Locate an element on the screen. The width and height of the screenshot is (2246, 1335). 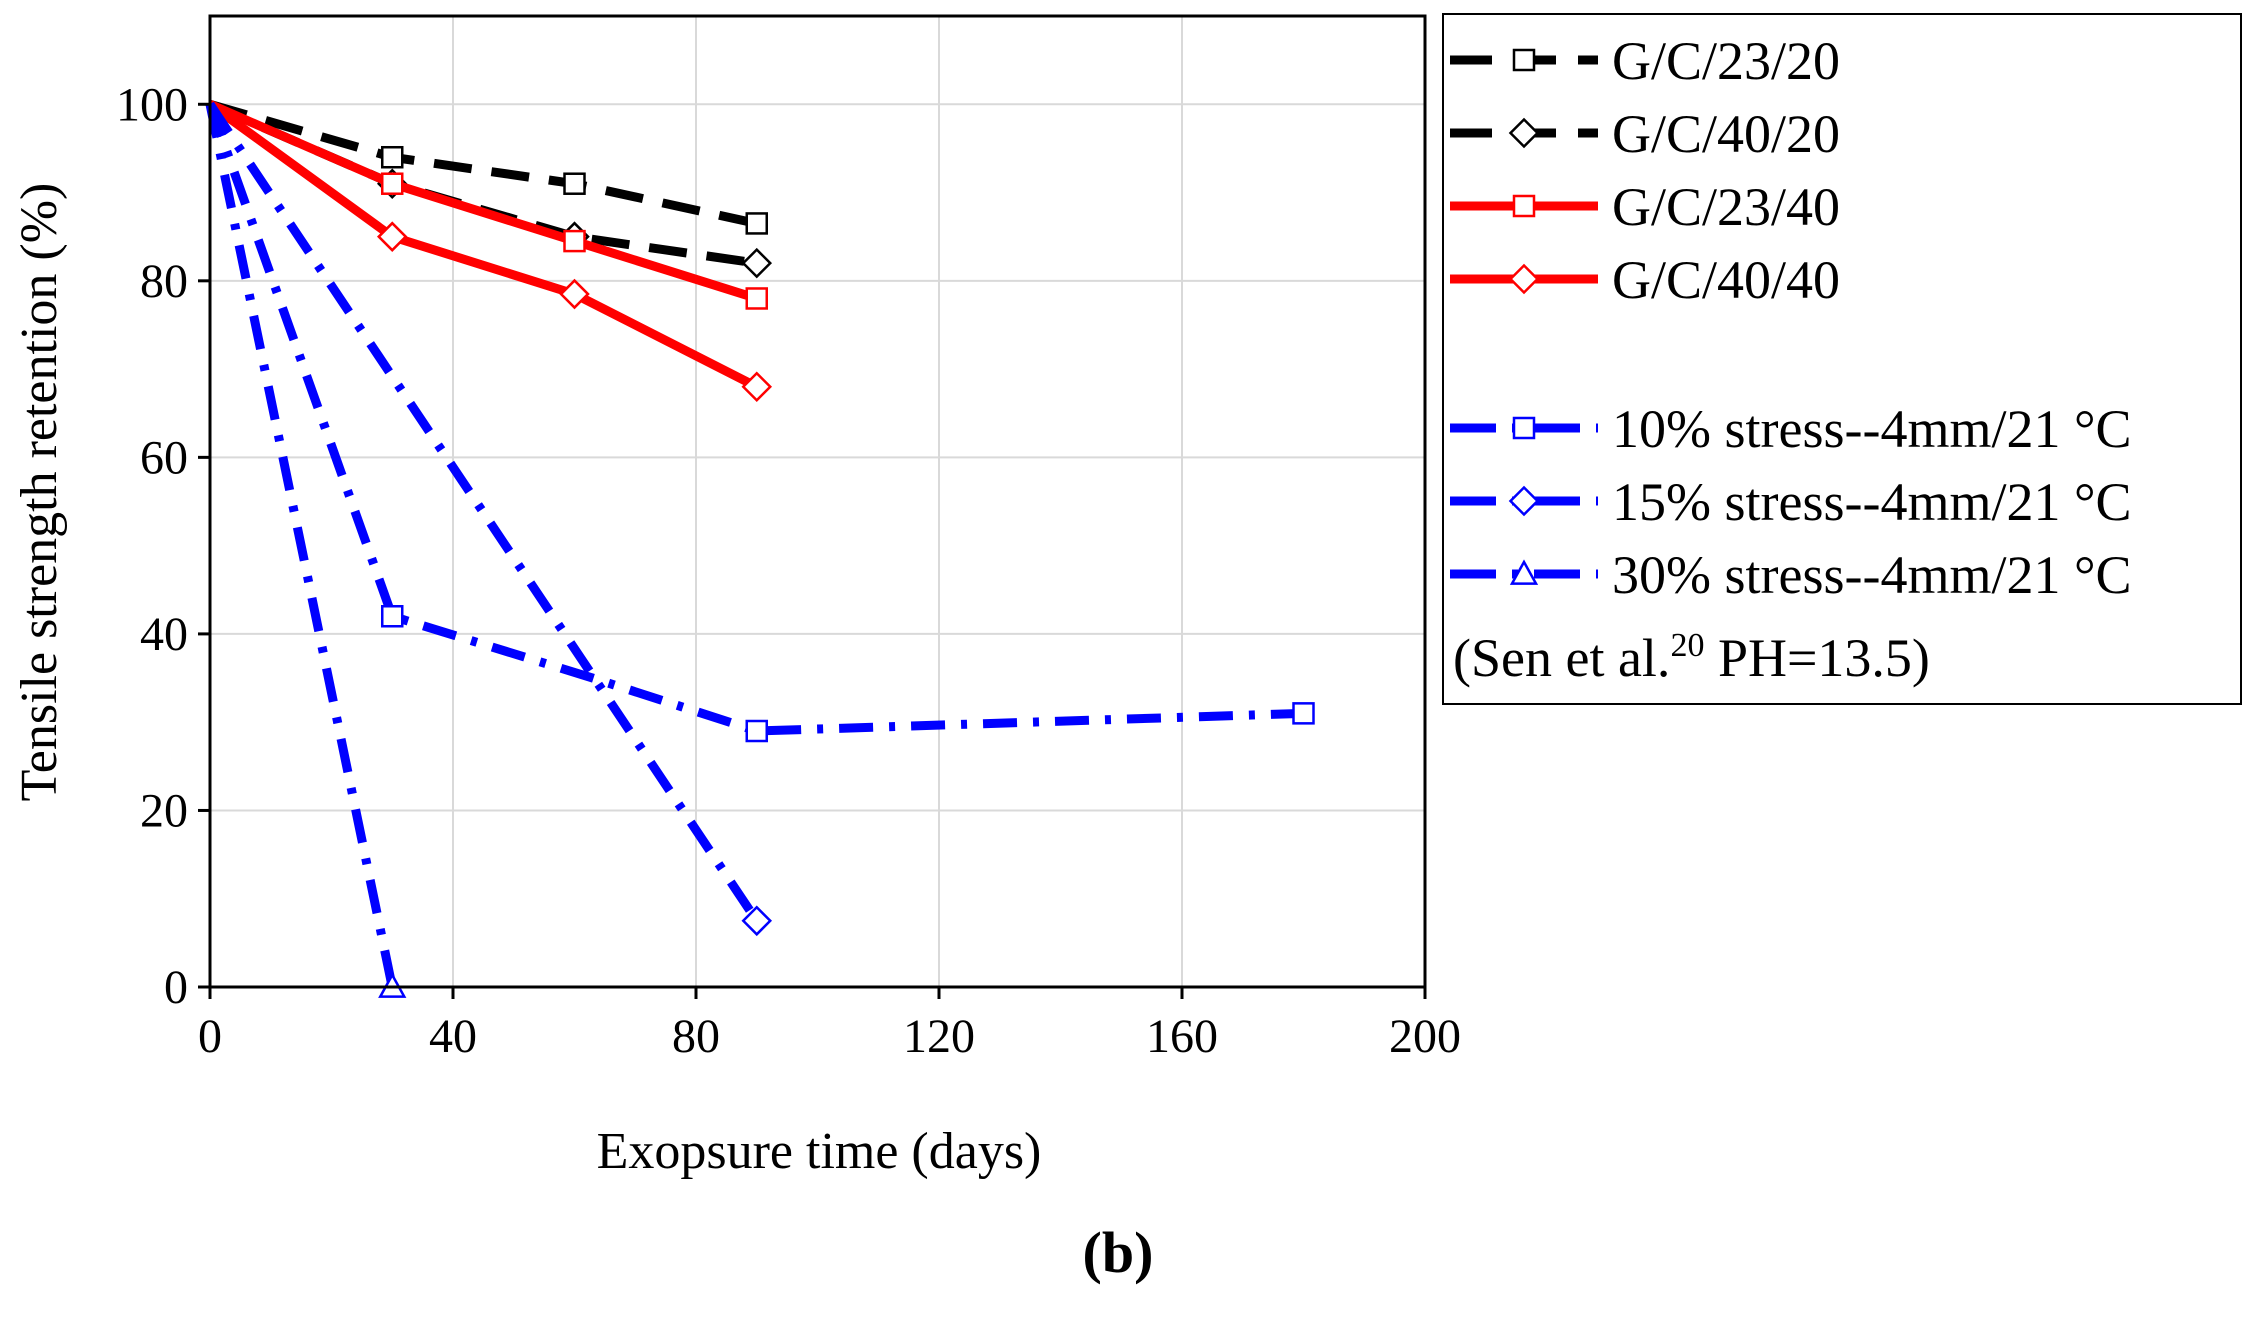
marker-triangle is located at coordinates (1524, 572).